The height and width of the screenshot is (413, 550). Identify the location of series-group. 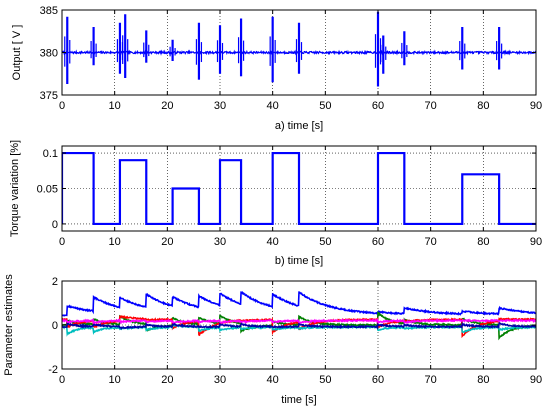
(299, 316).